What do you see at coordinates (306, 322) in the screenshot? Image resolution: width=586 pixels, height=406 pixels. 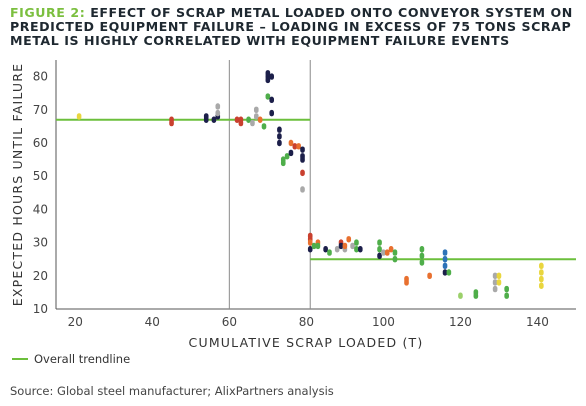 I see `x-tick-label: 80` at bounding box center [306, 322].